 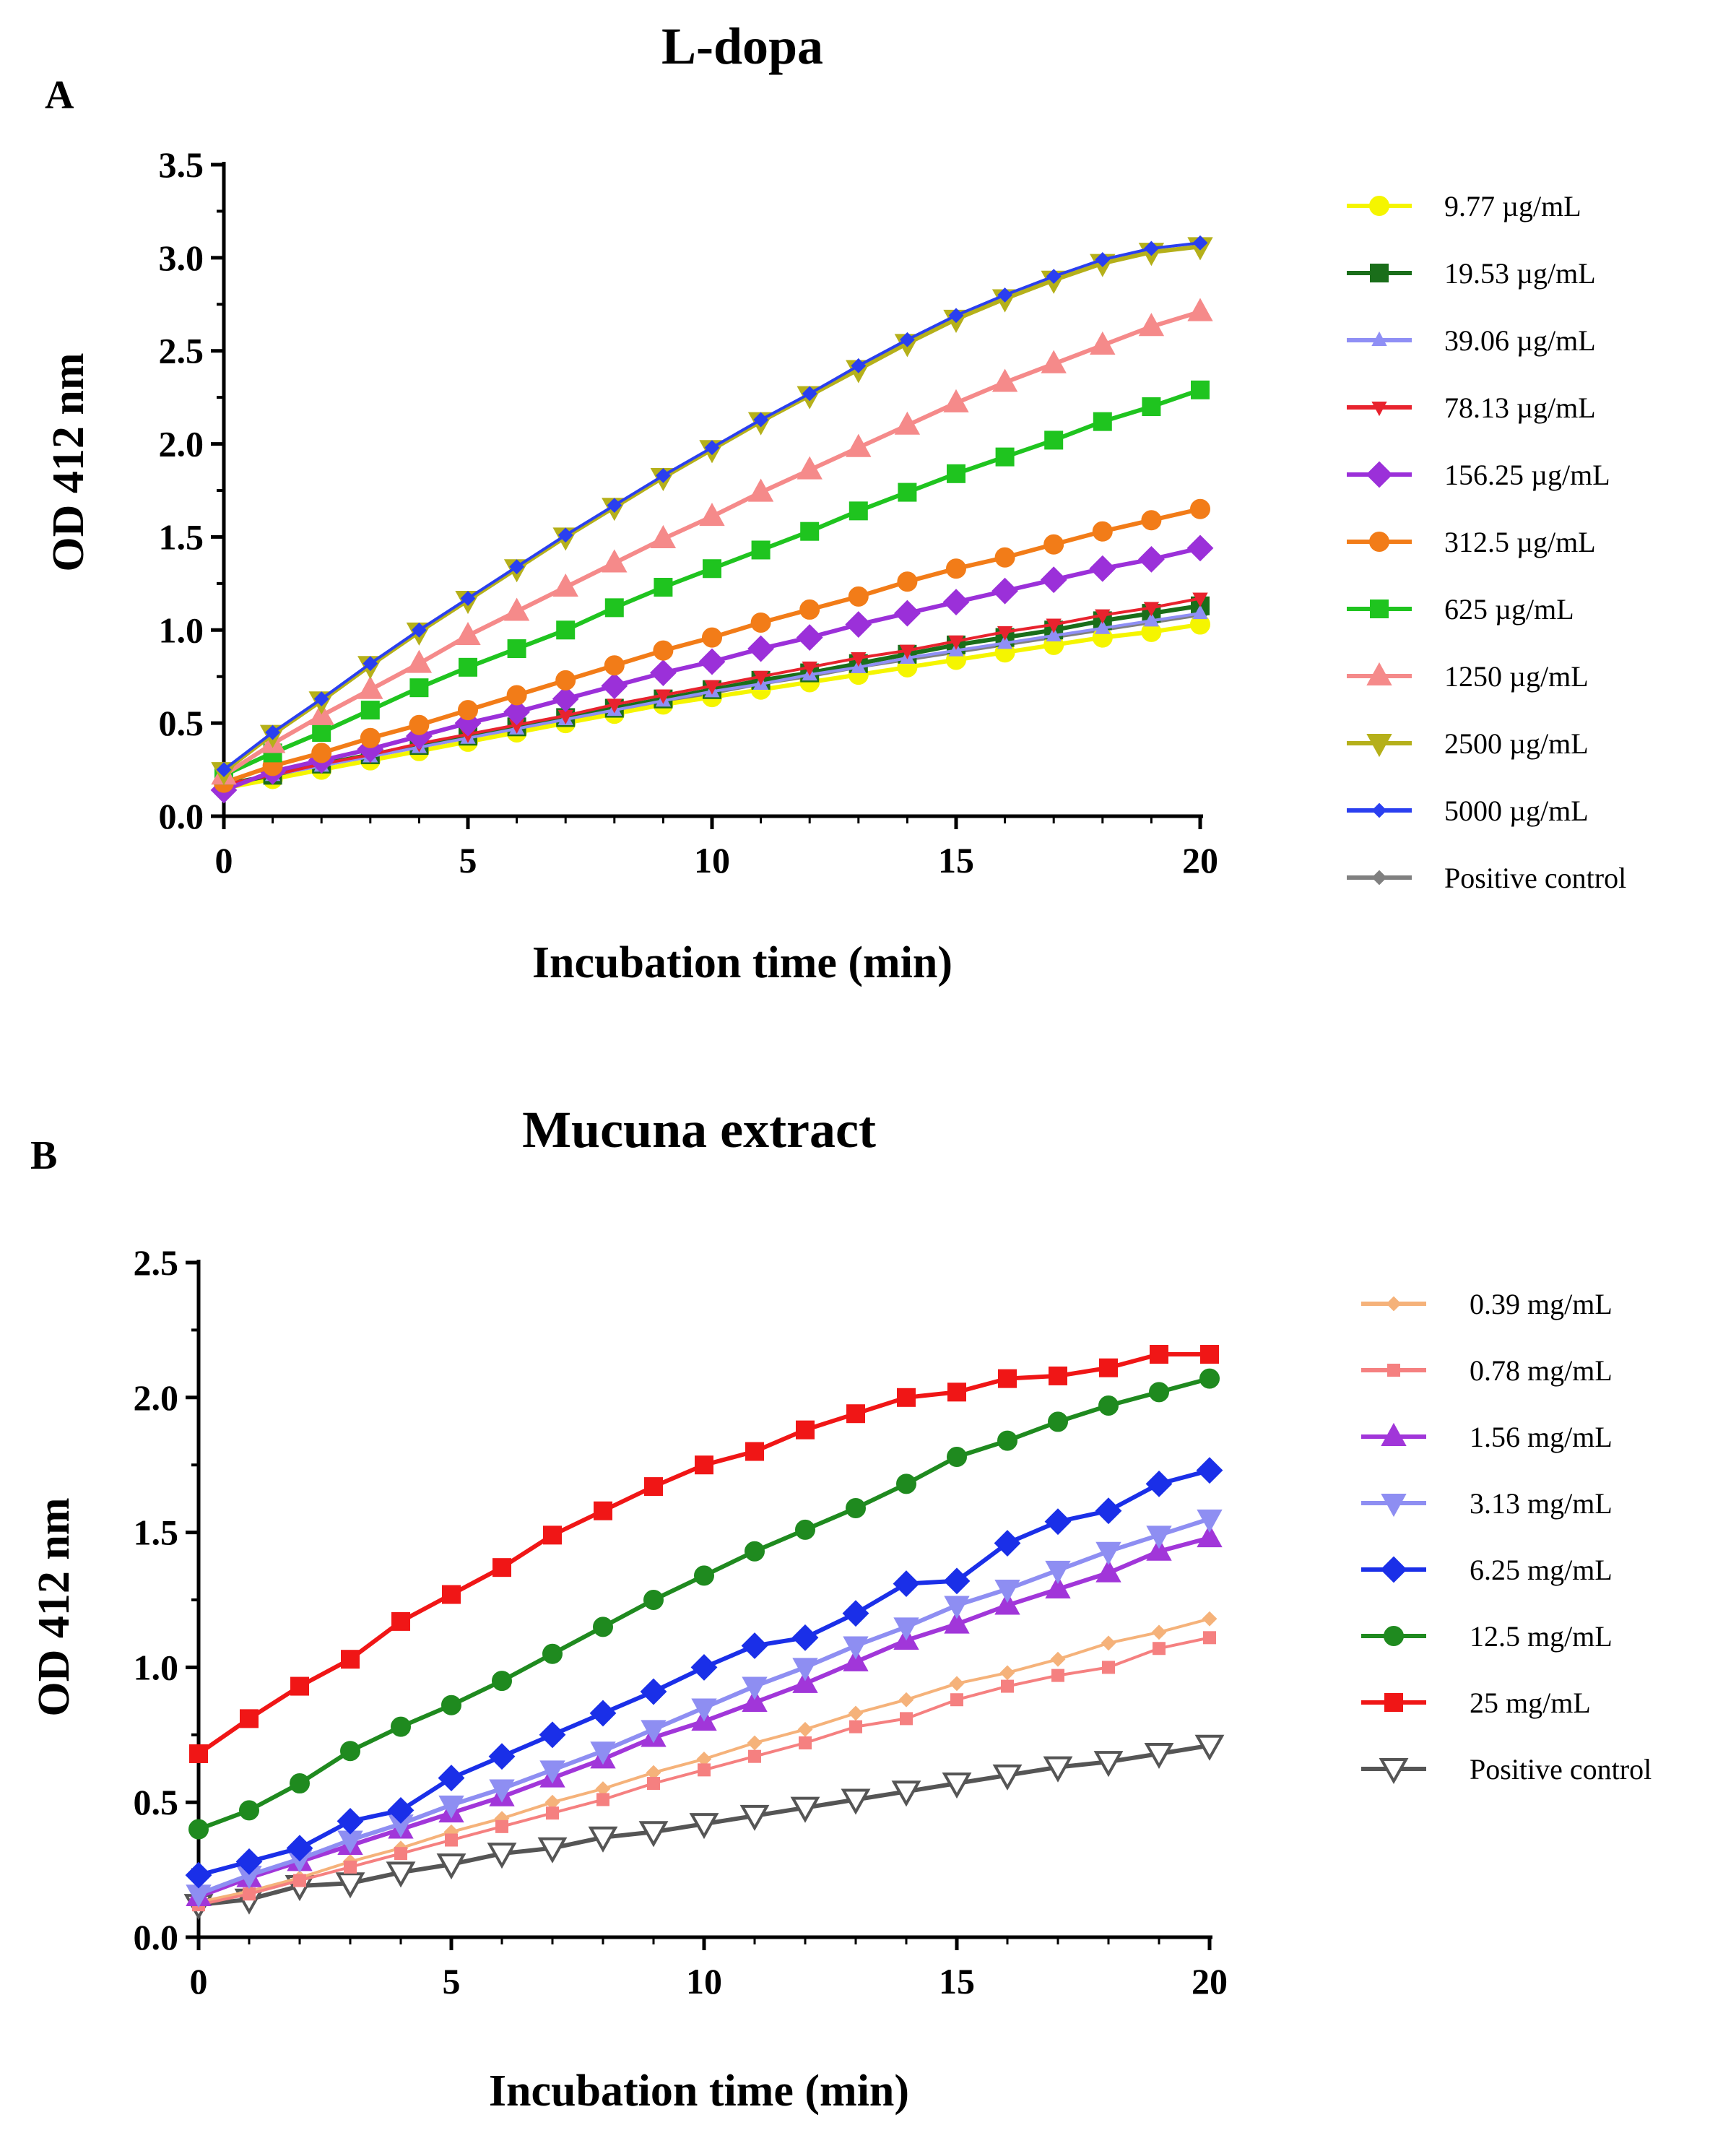 I want to click on panel-a-x-tick-label: 10, so click(x=712, y=860).